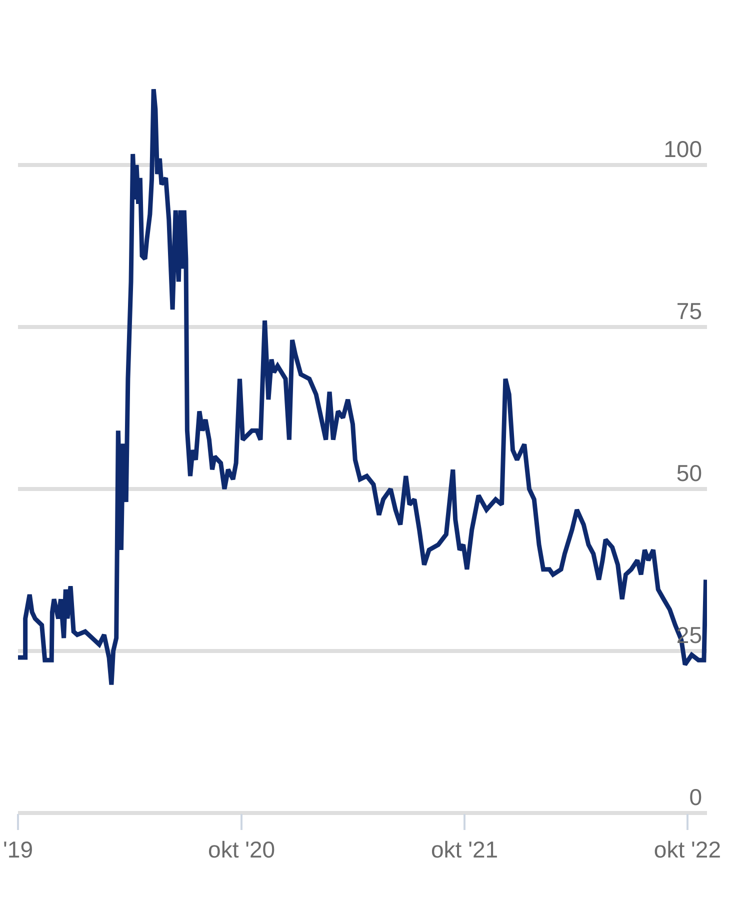 The image size is (743, 912). Describe the element at coordinates (242, 849) in the screenshot. I see `x-tick-label: okt '20` at that location.